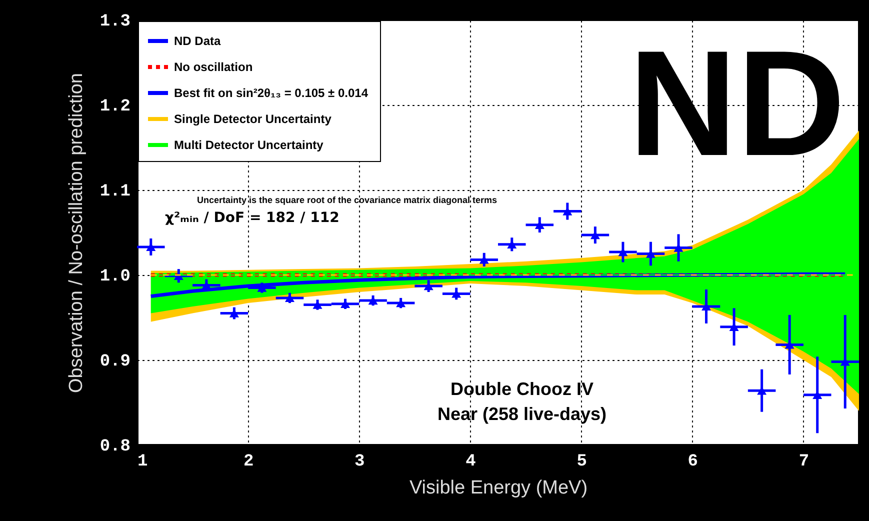 The image size is (869, 521). Describe the element at coordinates (498, 488) in the screenshot. I see `x-axis-title: Visible Energy (MeV)` at that location.